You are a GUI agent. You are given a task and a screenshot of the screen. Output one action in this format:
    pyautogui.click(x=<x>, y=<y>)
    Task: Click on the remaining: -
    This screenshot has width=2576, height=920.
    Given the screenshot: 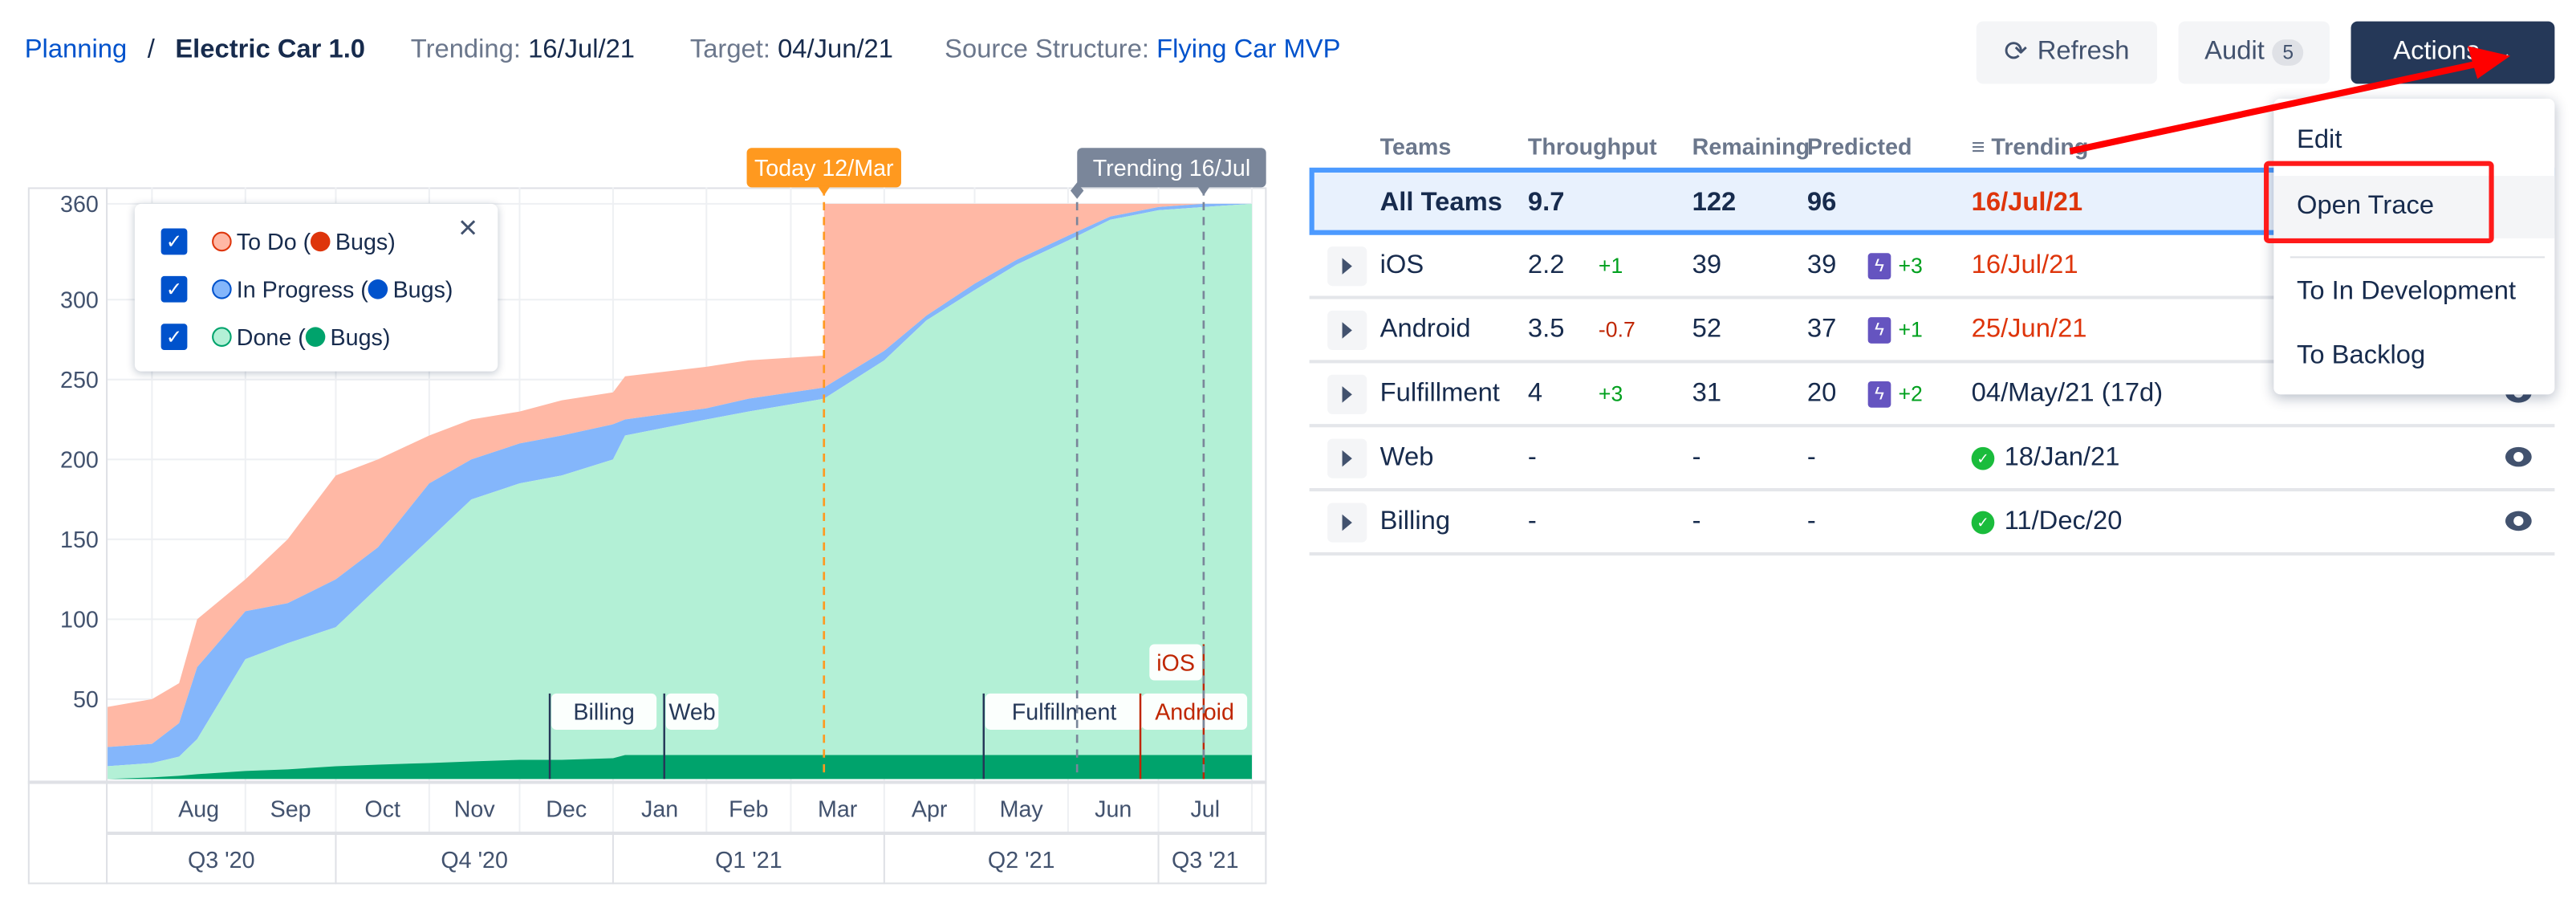 What is the action you would take?
    pyautogui.click(x=1696, y=457)
    